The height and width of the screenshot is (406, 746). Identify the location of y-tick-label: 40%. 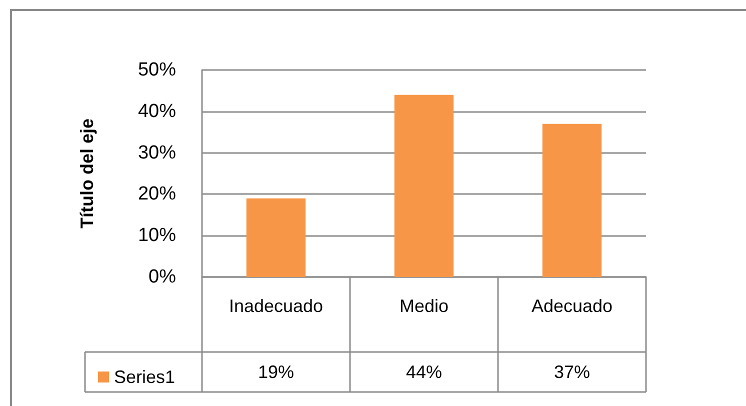
(157, 111).